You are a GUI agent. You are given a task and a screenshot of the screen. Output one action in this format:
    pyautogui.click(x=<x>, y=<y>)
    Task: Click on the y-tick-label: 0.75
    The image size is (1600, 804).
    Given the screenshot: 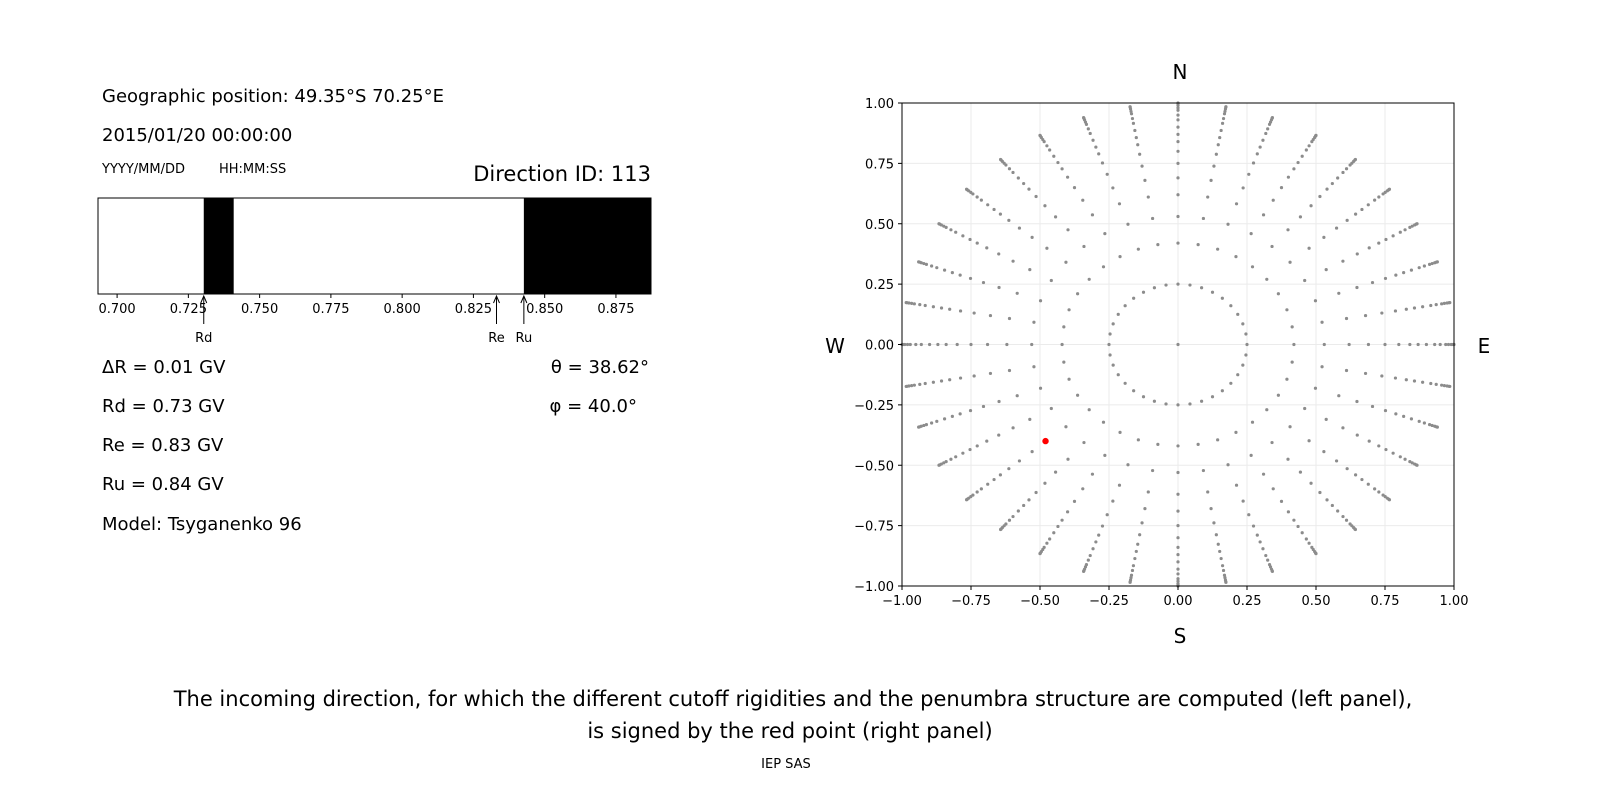 What is the action you would take?
    pyautogui.click(x=879, y=164)
    